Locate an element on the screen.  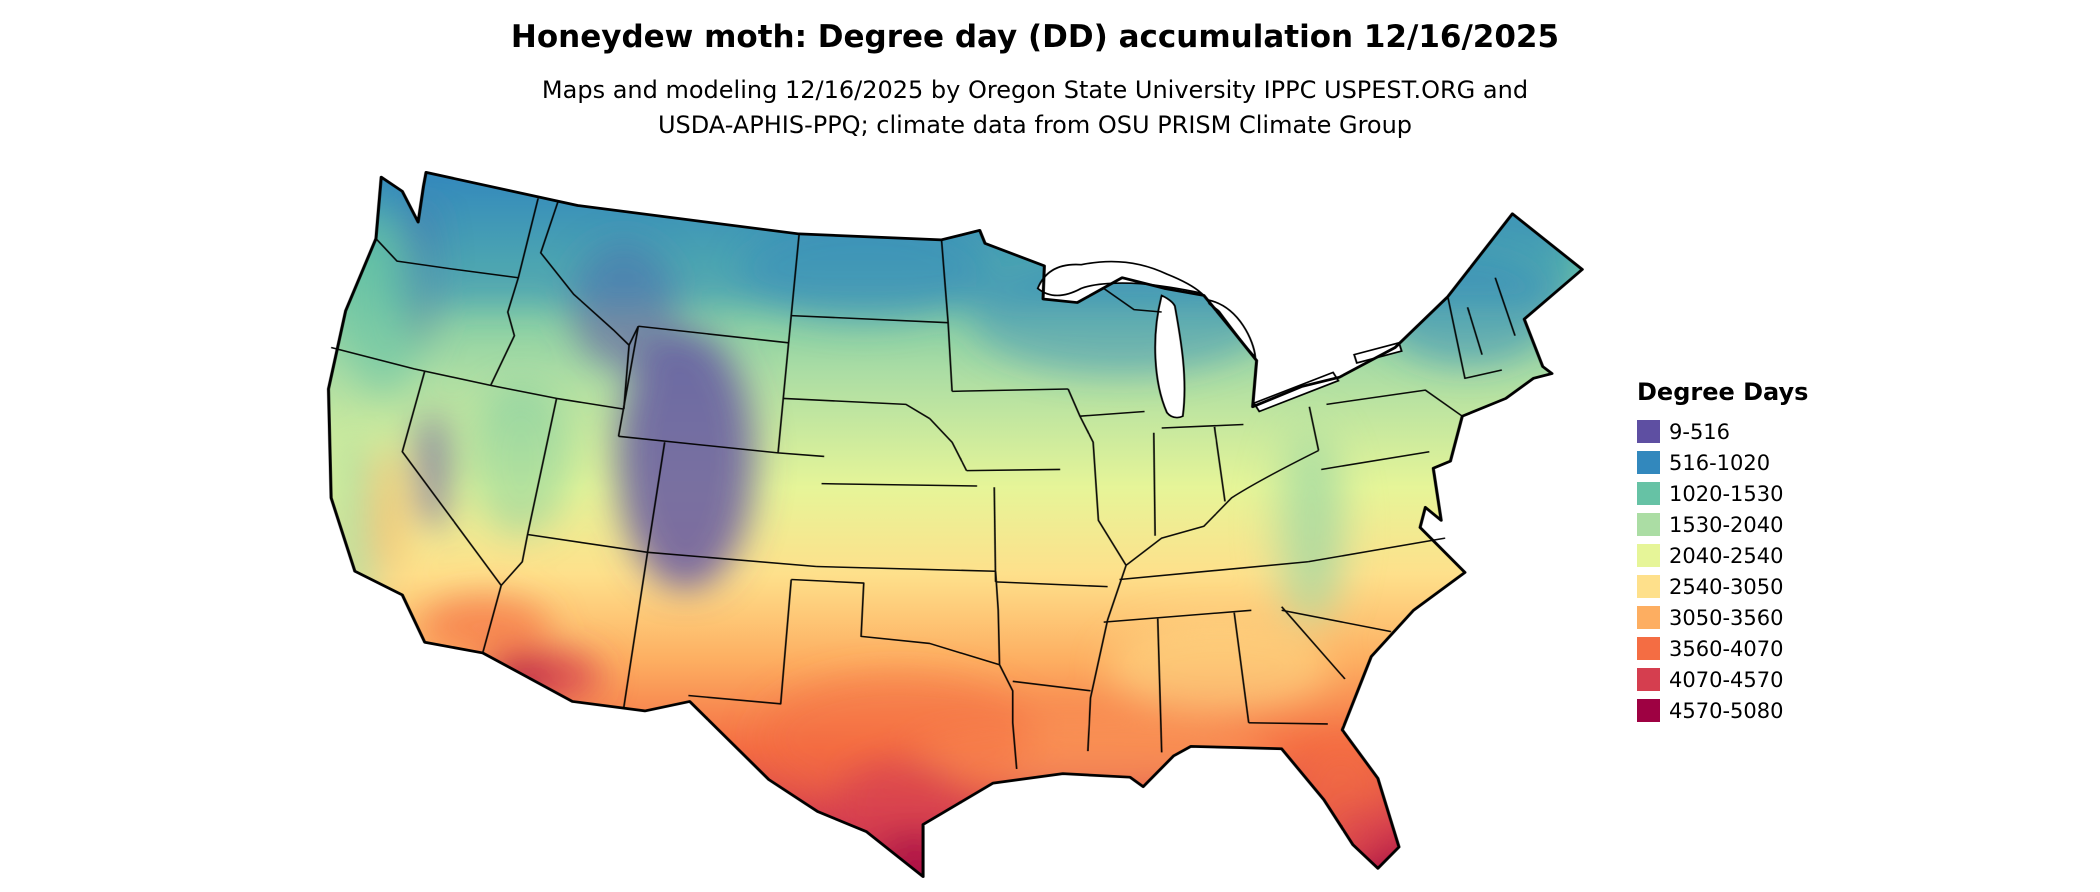
legend-item-label: 1530-2040 is located at coordinates (1726, 524).